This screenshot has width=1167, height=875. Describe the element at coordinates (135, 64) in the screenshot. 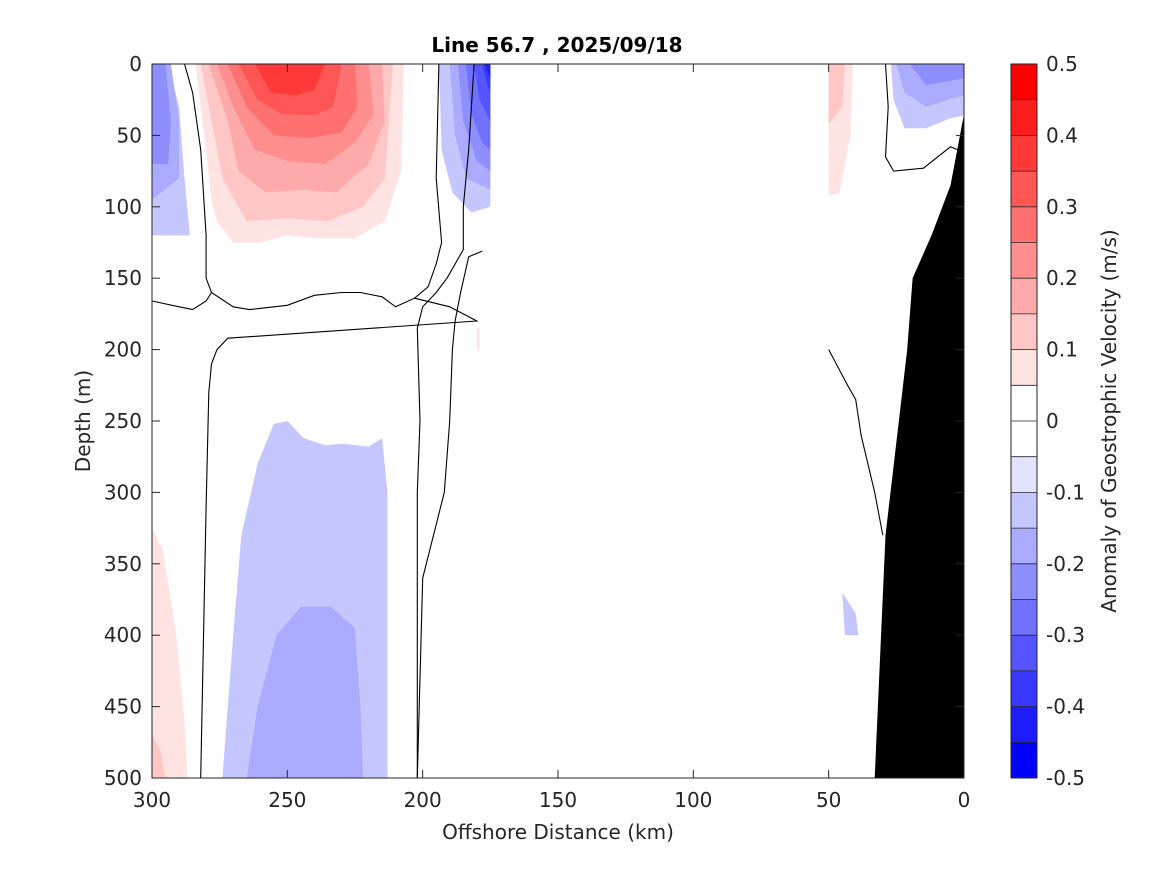

I see `y-tick-label: 0` at that location.